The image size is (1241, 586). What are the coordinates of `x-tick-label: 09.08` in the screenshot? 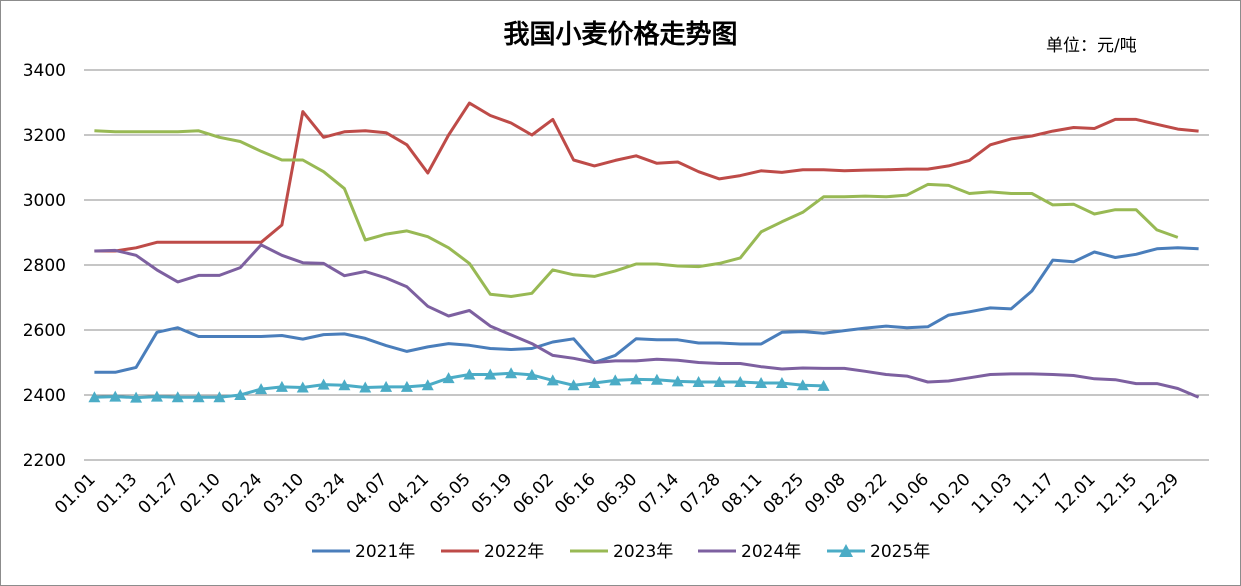 It's located at (825, 494).